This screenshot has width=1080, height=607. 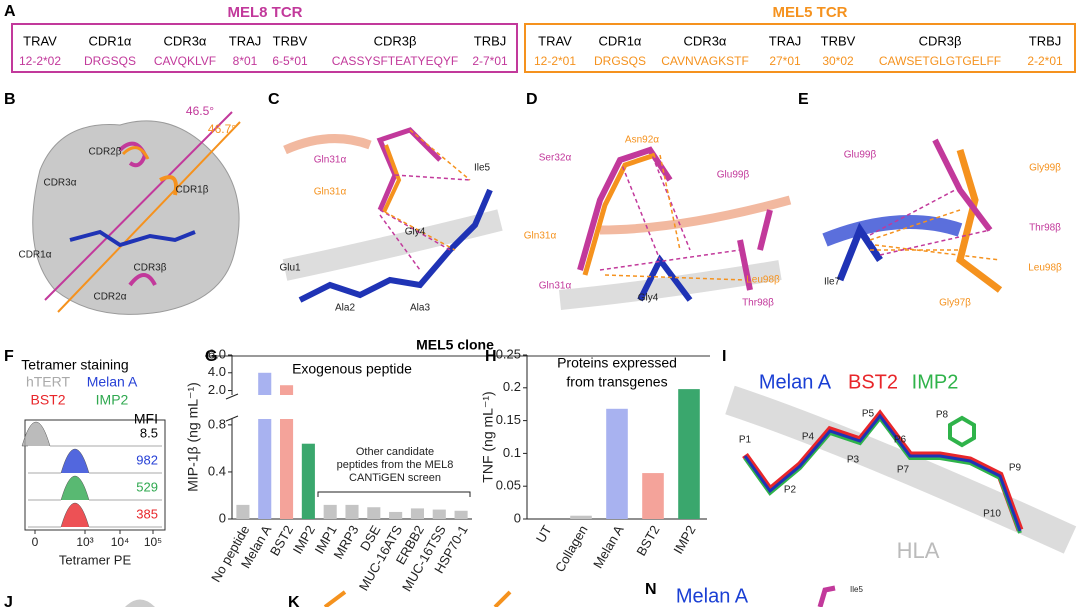 What do you see at coordinates (868, 414) in the screenshot?
I see `position-label: P5` at bounding box center [868, 414].